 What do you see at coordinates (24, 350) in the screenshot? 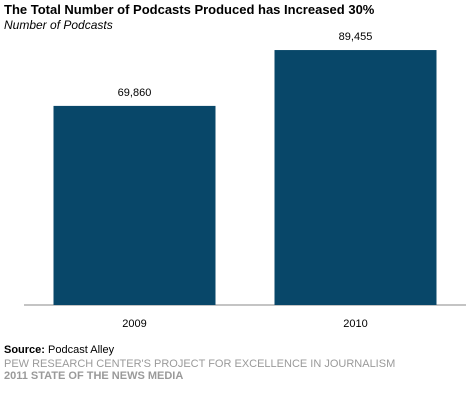
I see `source-label: Source:` at bounding box center [24, 350].